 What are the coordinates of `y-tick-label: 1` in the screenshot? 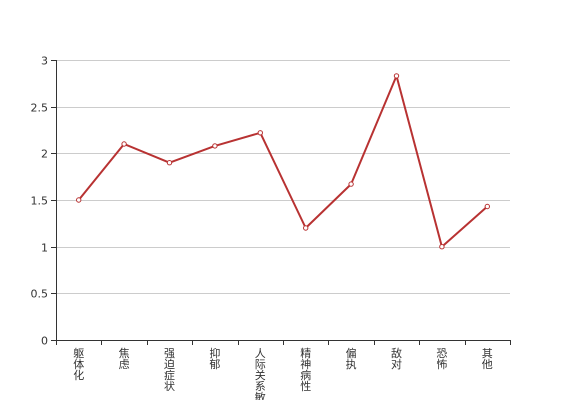 It's located at (44, 248).